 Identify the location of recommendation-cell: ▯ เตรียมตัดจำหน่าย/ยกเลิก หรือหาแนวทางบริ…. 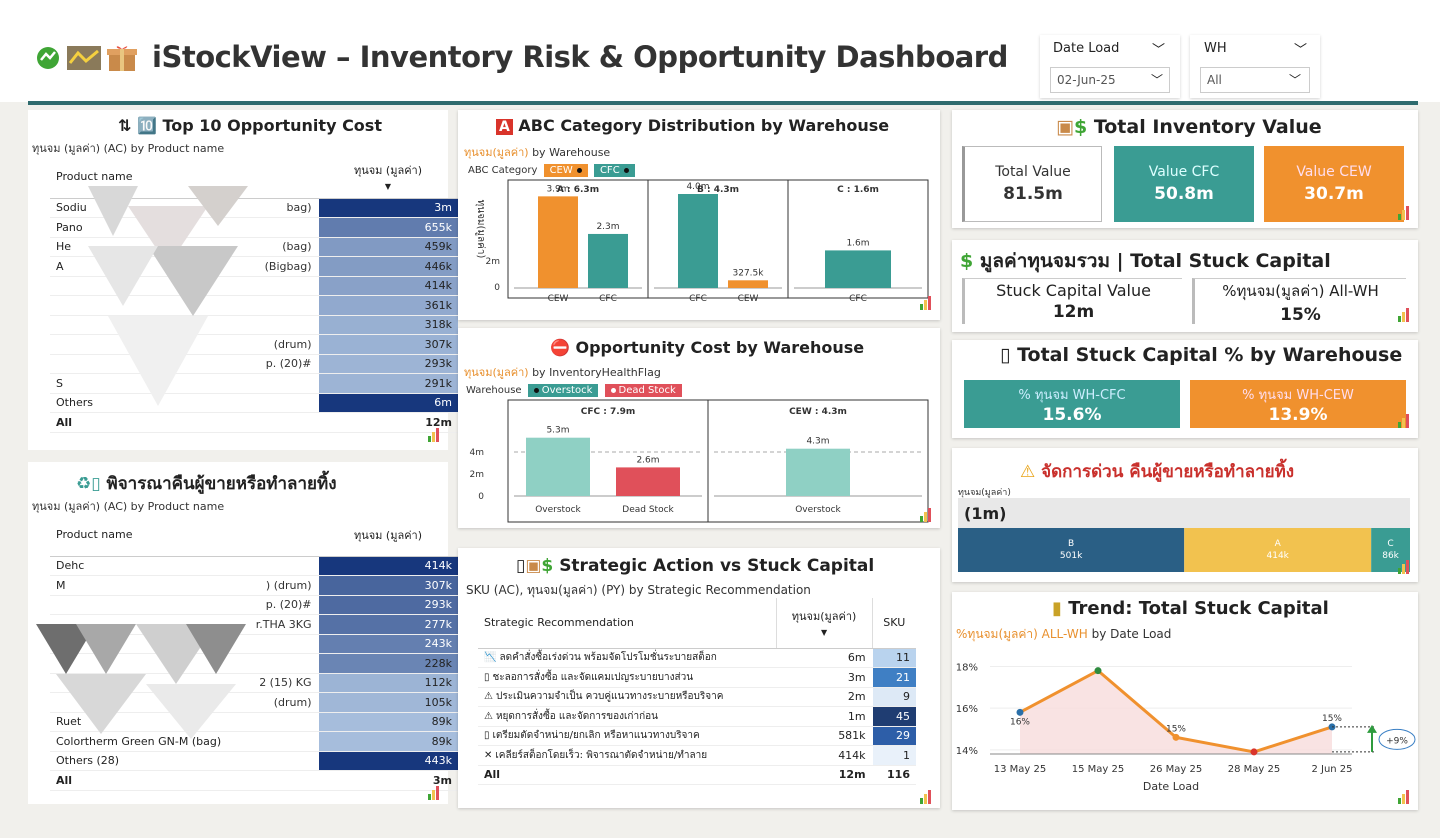
(627, 736).